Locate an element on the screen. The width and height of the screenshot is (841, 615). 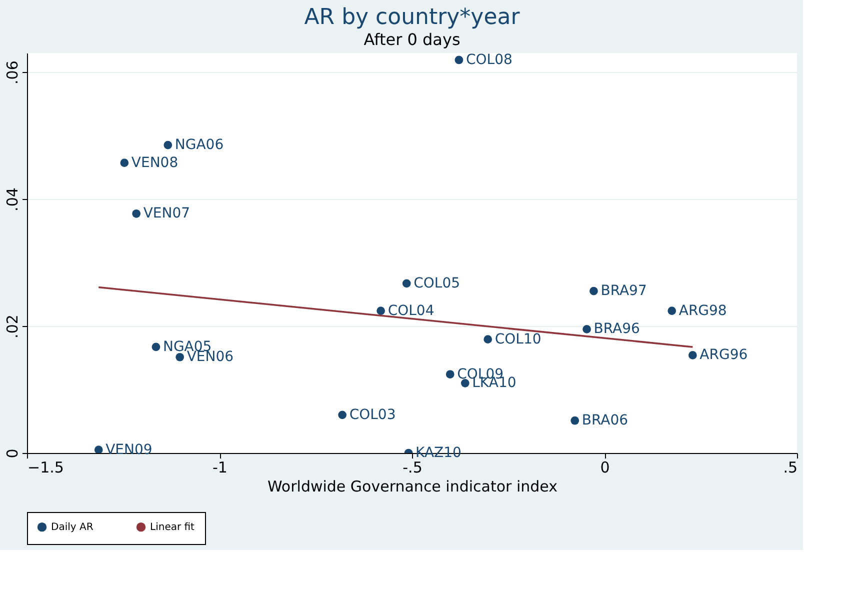
x-tick-label: .5 is located at coordinates (790, 467).